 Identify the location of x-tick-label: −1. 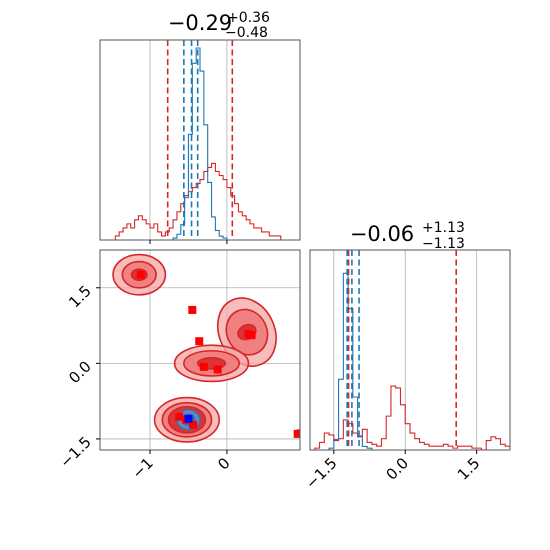
(142, 468).